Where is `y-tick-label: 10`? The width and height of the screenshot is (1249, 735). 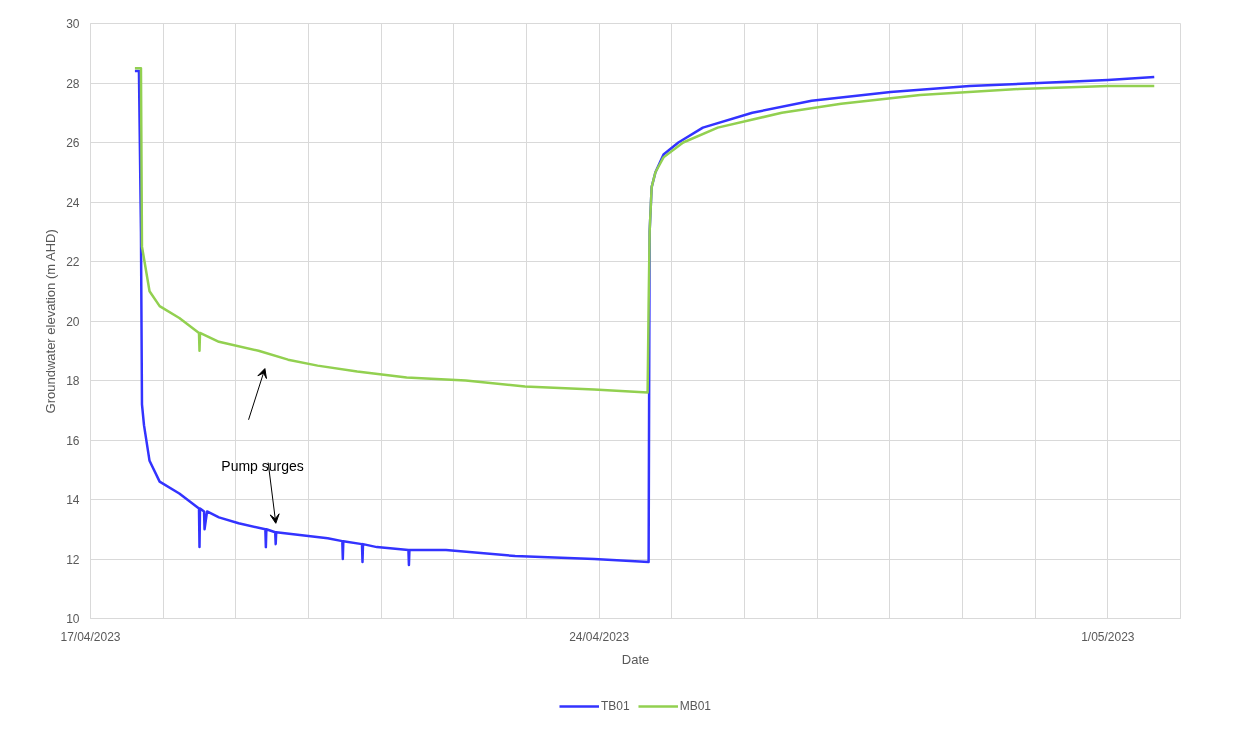 y-tick-label: 10 is located at coordinates (73, 619).